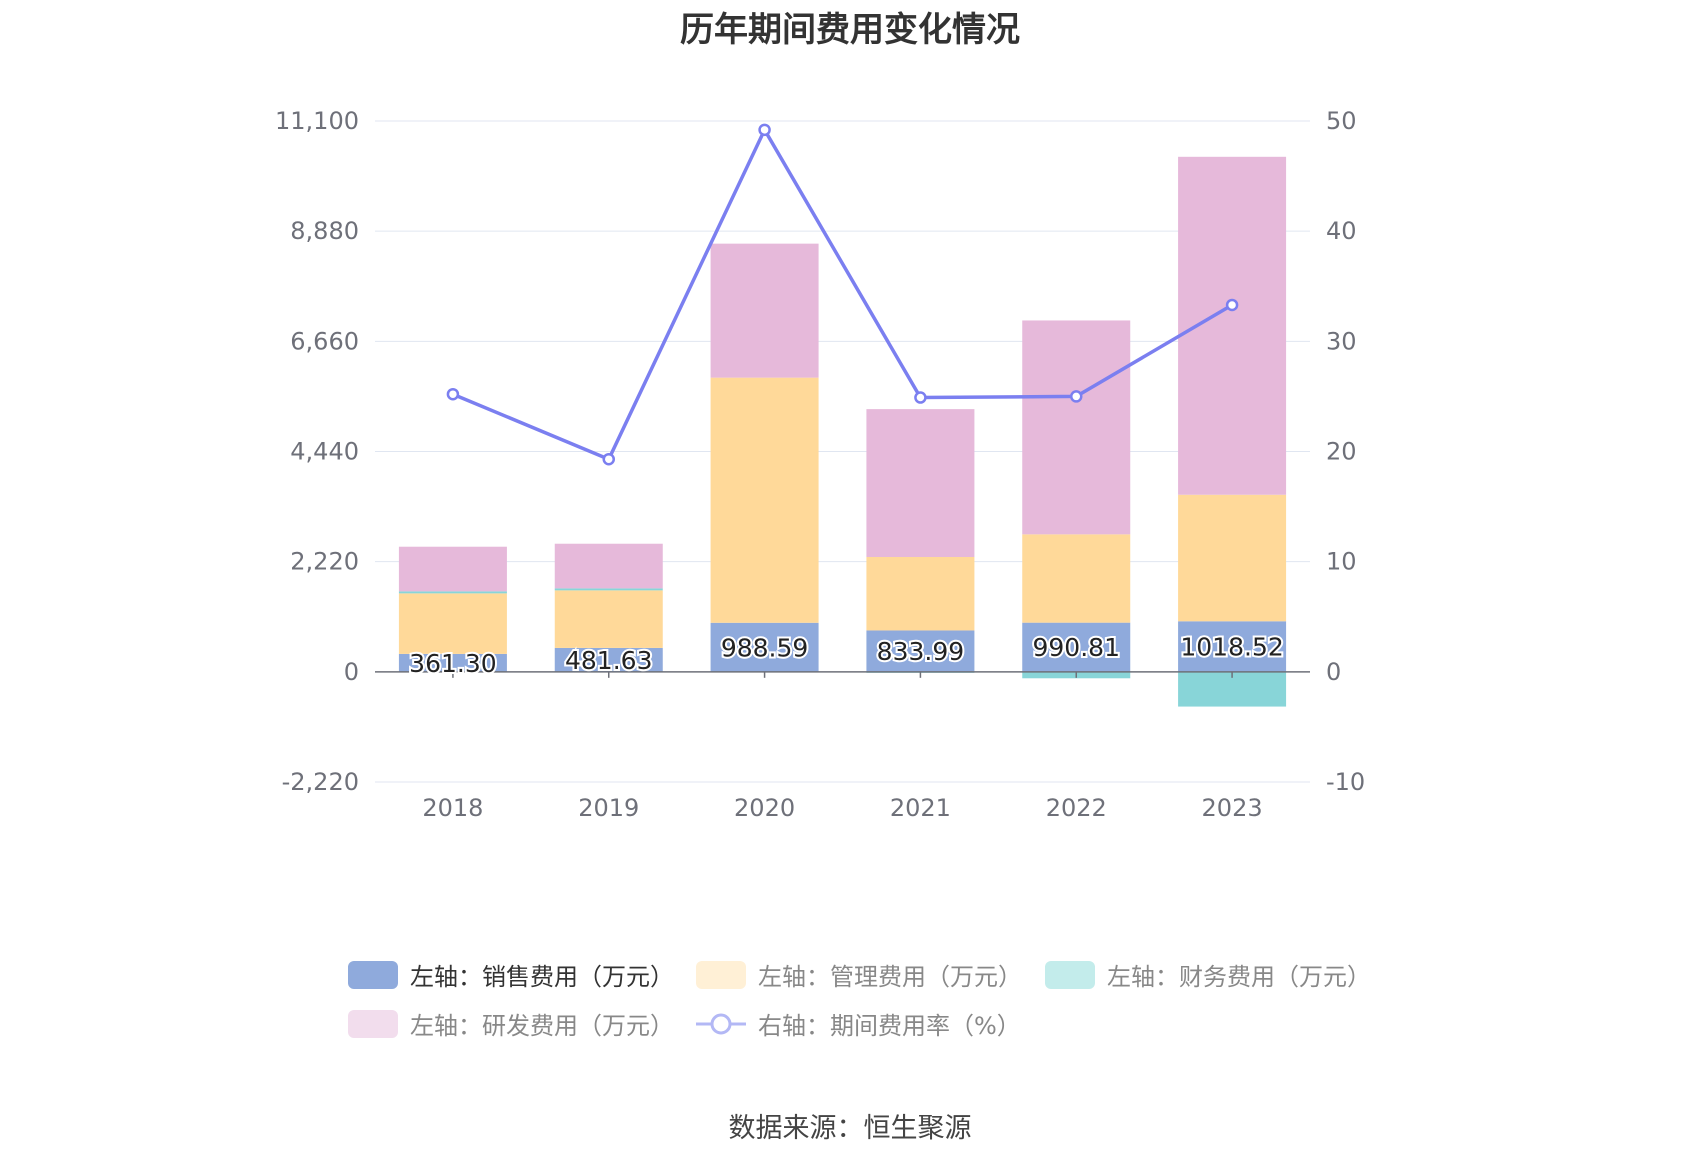 This screenshot has width=1700, height=1150. I want to click on bar-data-label: 833.99, so click(920, 651).